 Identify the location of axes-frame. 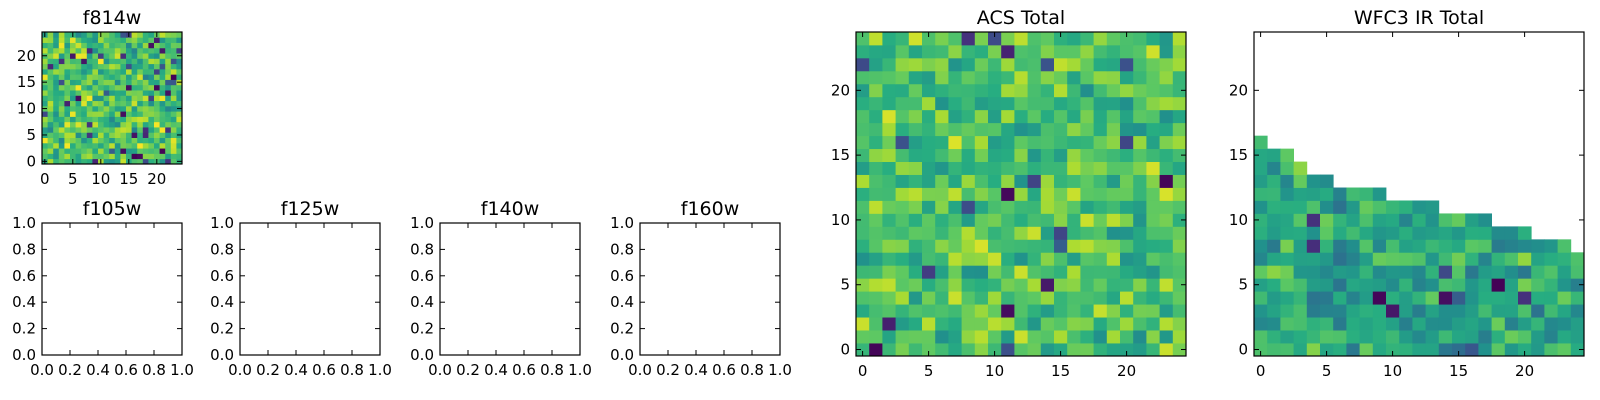
(310, 289).